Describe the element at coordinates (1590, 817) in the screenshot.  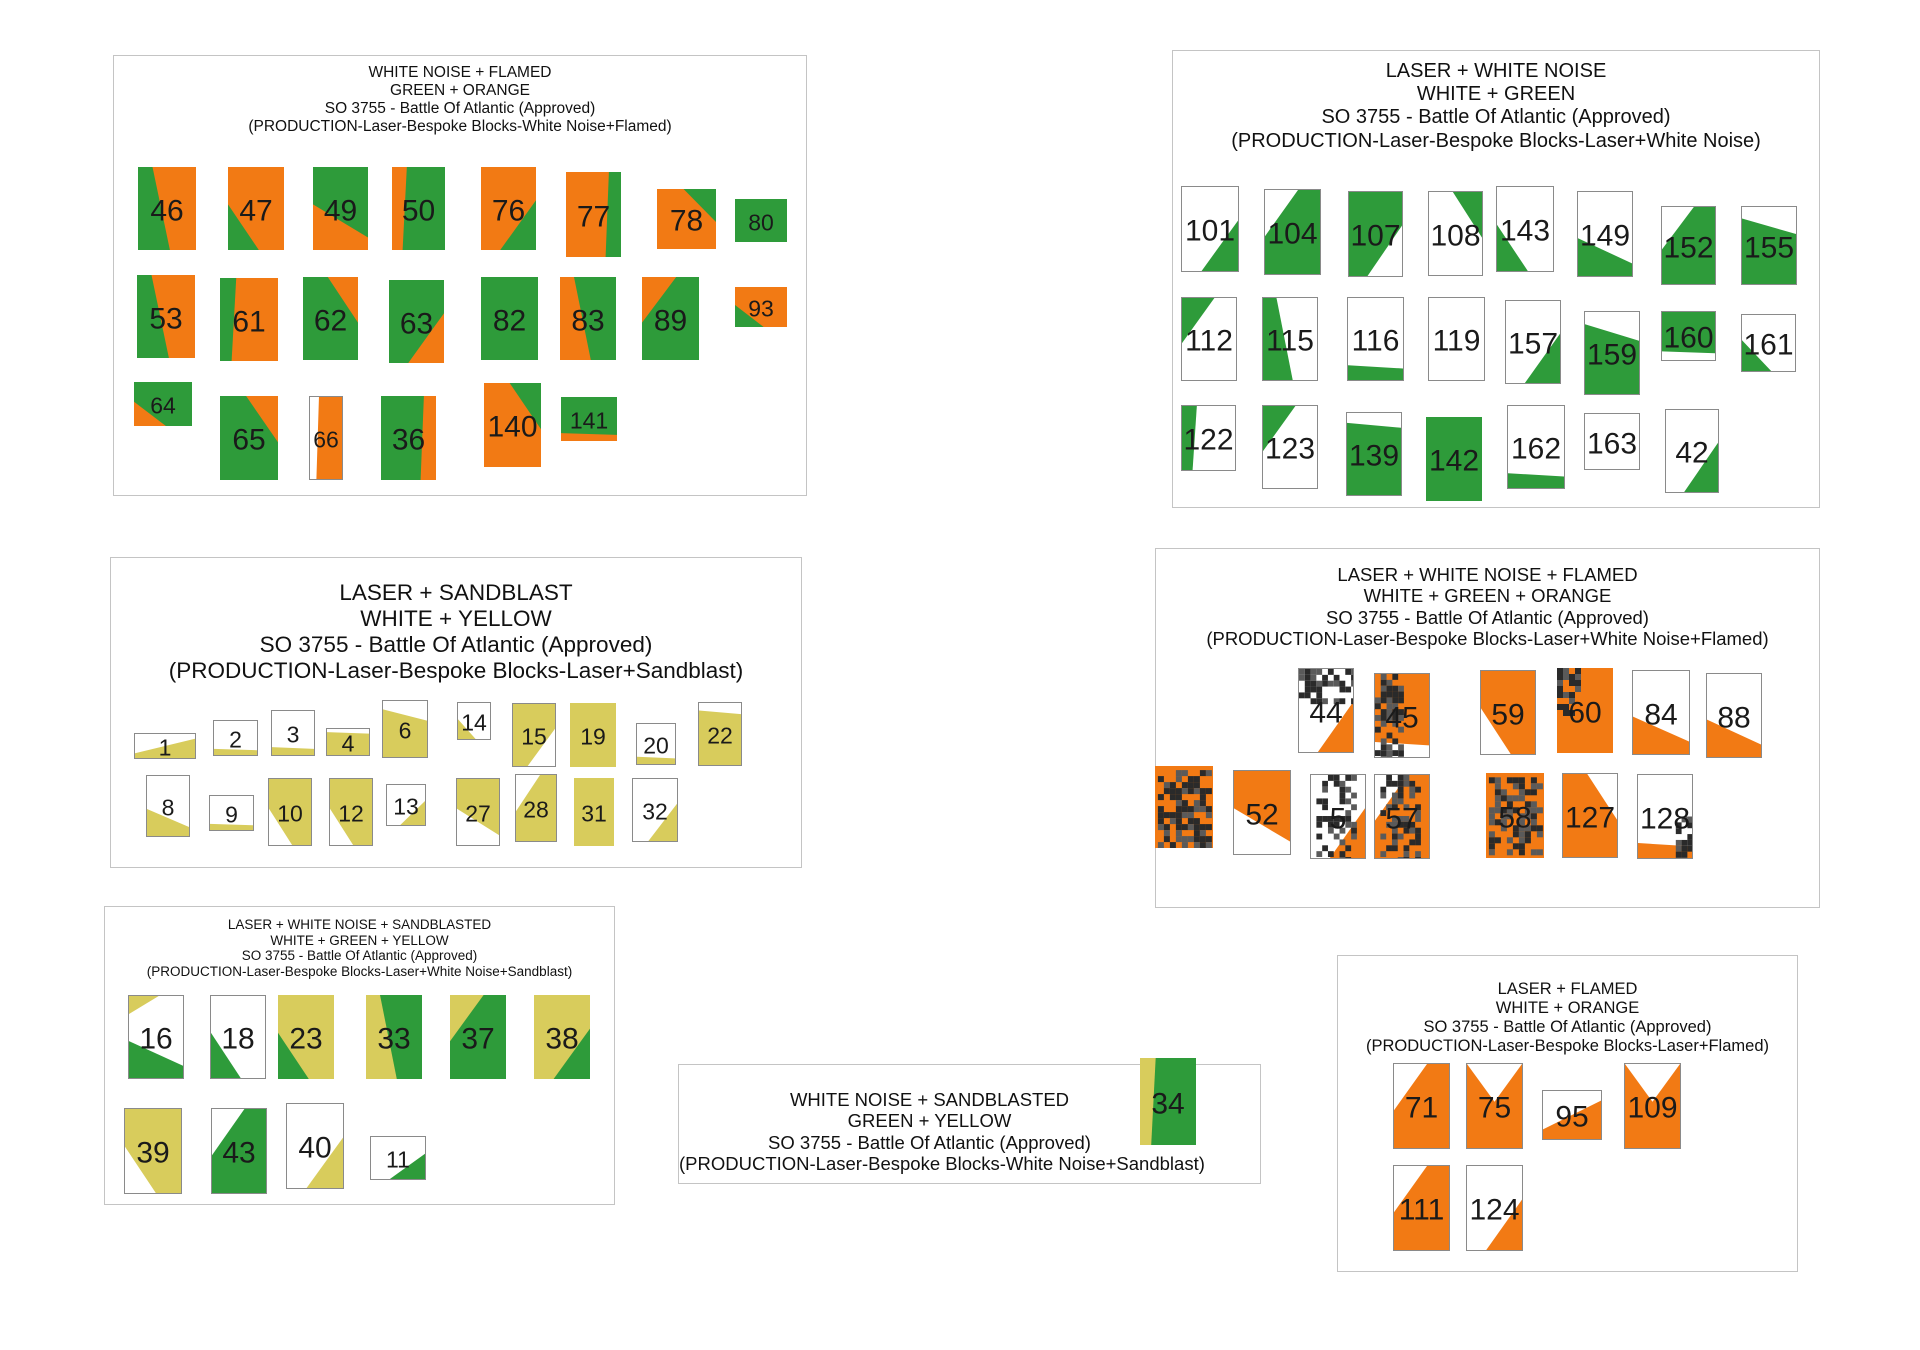
I see `block-number: 127` at that location.